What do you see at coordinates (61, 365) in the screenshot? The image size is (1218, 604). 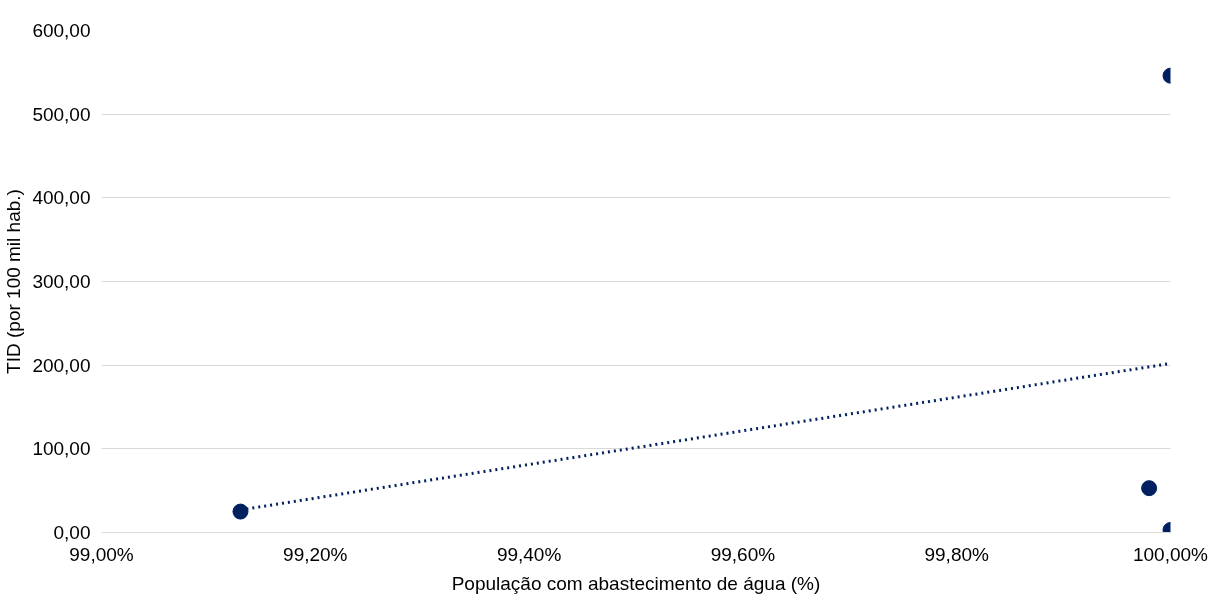 I see `y-tick-label: 200,00` at bounding box center [61, 365].